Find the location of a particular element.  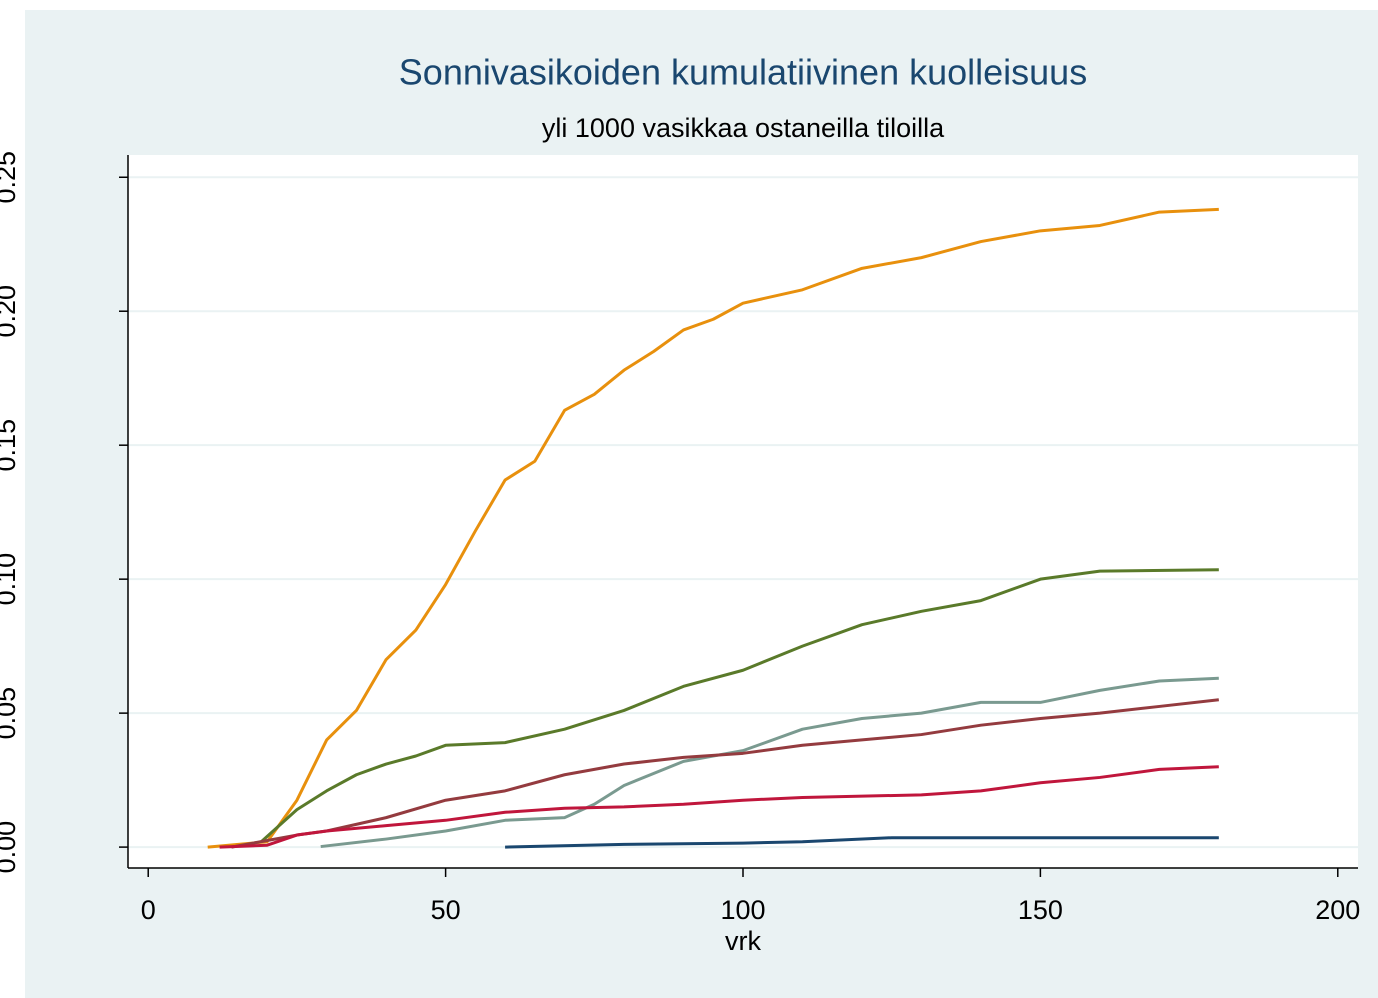

x-tick-label: 100 is located at coordinates (742, 910).